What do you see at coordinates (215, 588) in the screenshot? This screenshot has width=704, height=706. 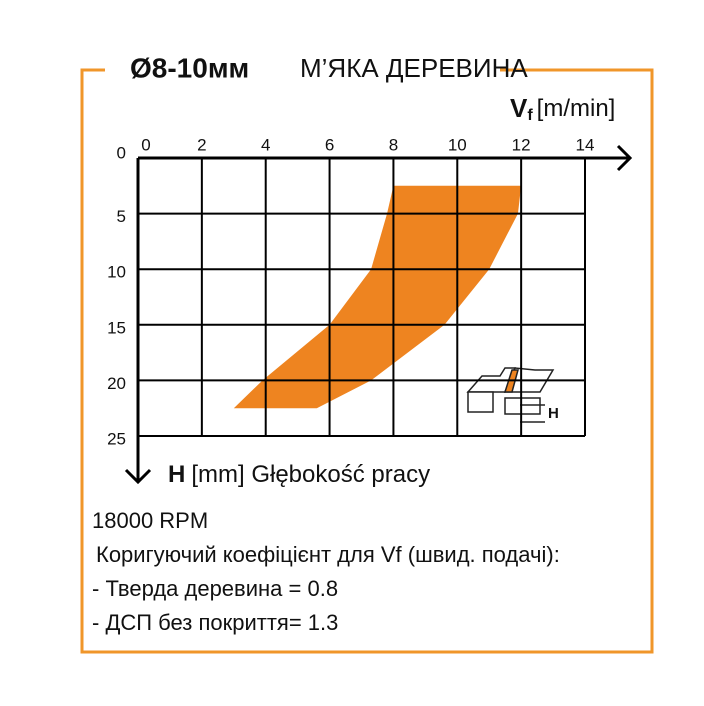 I see `note: - Тверда деревина = 0.8` at bounding box center [215, 588].